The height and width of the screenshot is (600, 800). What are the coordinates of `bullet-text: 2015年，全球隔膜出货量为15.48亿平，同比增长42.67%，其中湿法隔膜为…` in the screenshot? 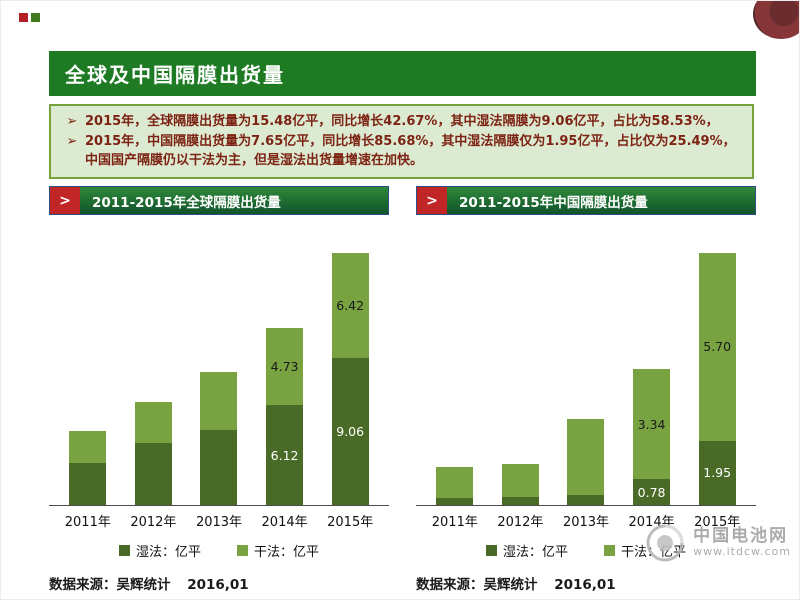 It's located at (402, 121).